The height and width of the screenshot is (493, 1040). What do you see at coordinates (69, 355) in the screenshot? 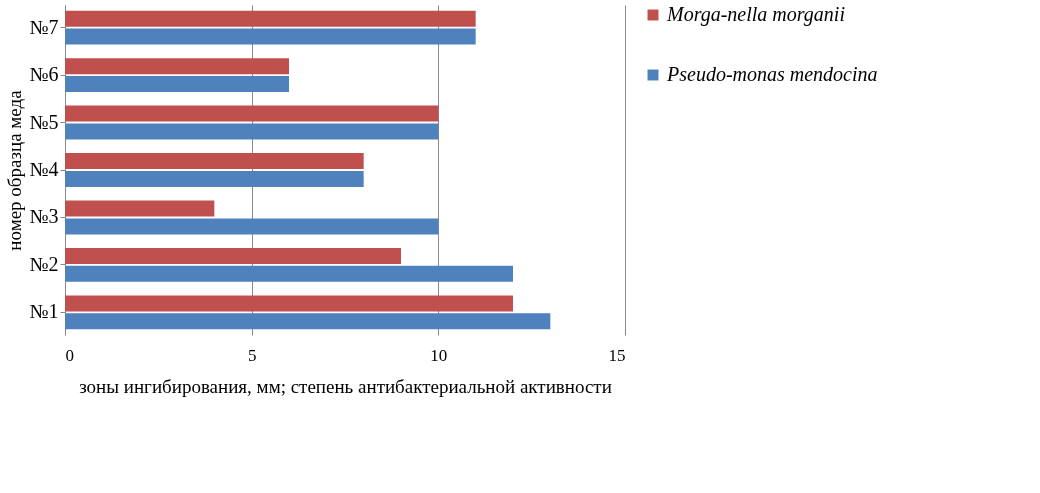
I see `x-tick-label: 0` at bounding box center [69, 355].